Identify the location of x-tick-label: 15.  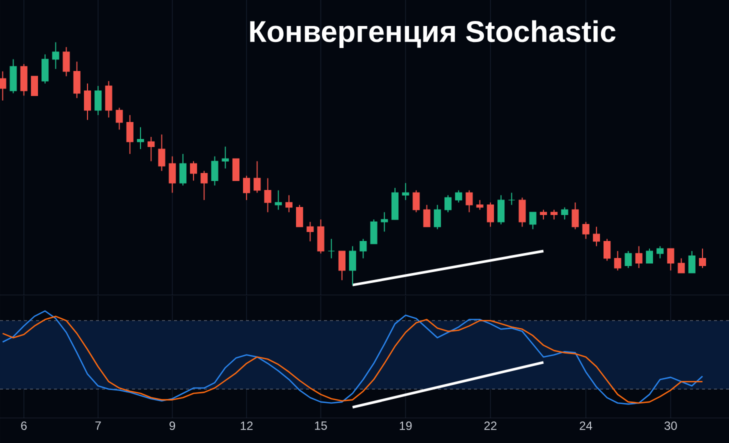
(321, 426).